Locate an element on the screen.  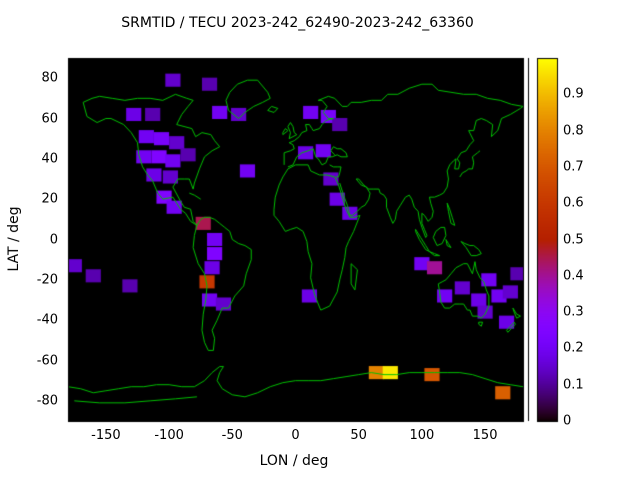
ytick-label: -20 is located at coordinates (47, 280).